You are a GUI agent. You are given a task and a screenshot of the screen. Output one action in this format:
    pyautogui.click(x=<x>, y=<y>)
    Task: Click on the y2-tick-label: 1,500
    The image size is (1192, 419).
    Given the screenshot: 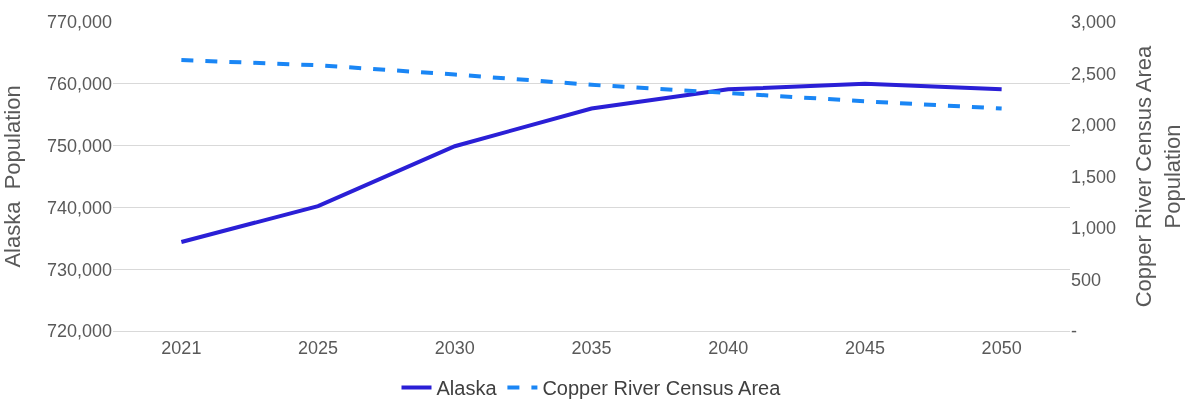 What is the action you would take?
    pyautogui.click(x=1094, y=176)
    